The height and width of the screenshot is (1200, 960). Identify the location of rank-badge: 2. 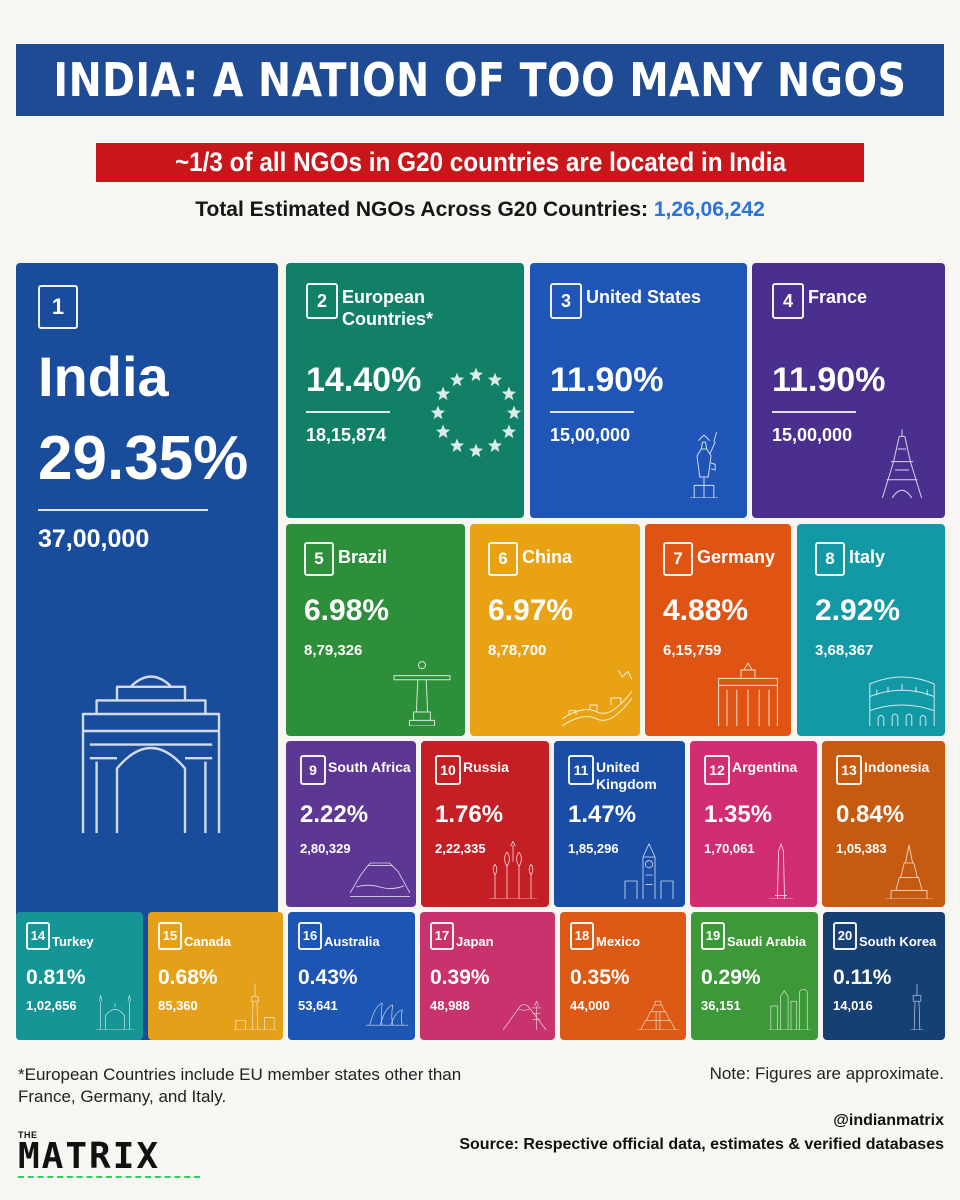
(322, 301).